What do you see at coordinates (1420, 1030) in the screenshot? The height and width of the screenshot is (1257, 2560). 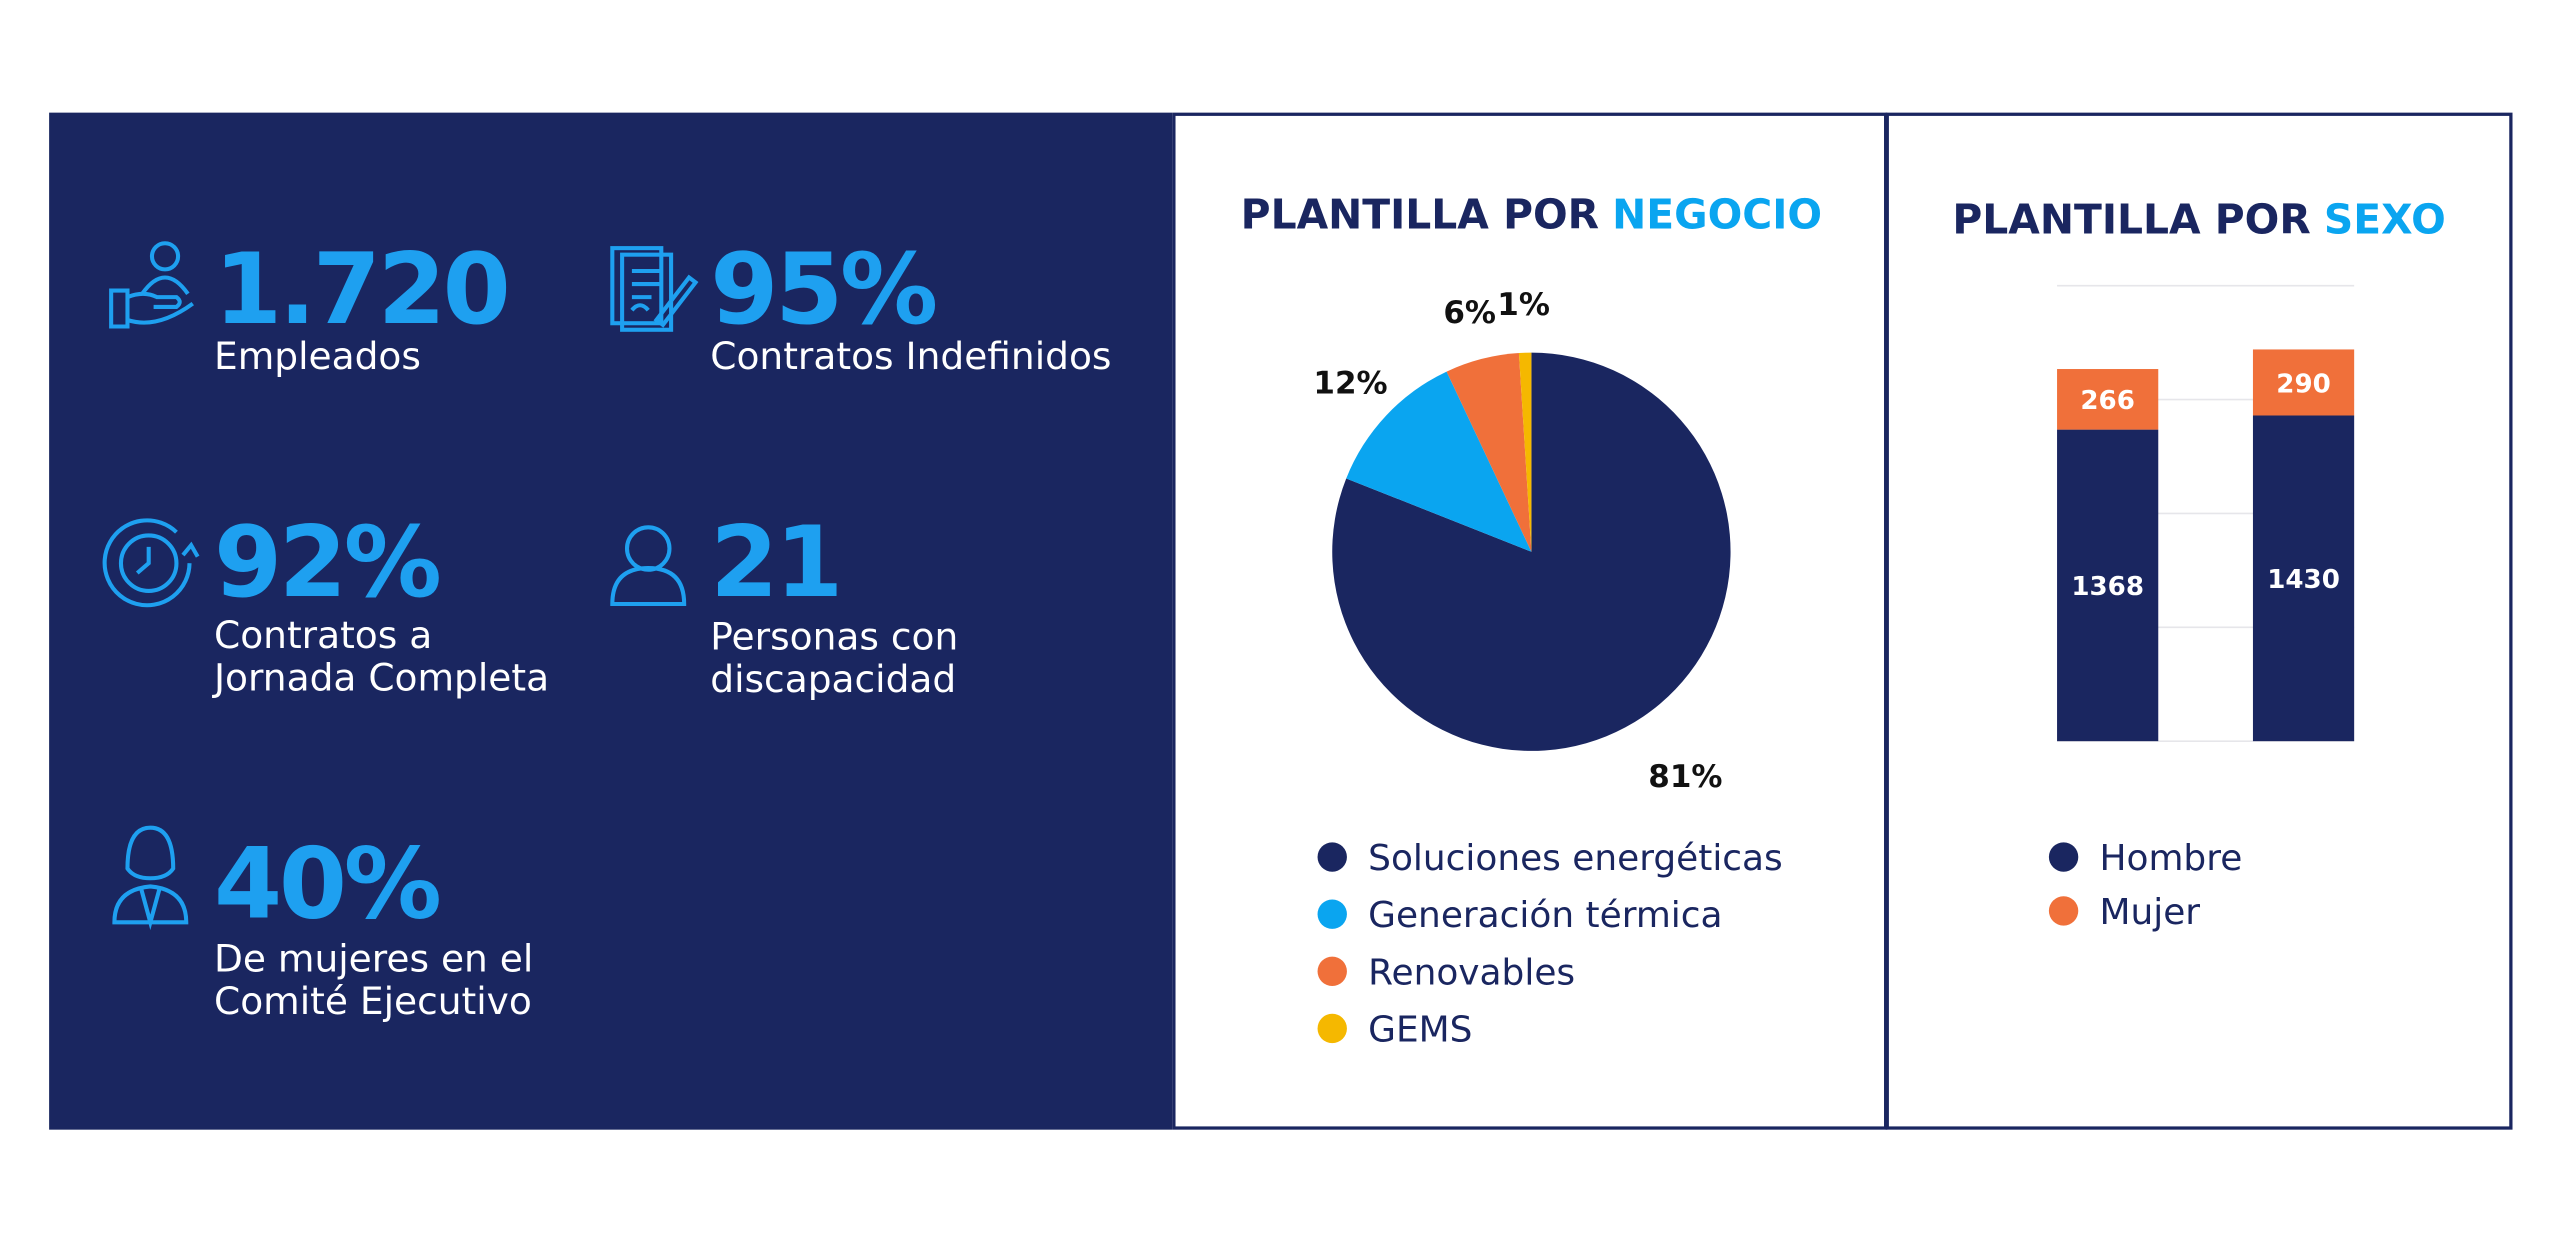 I see `legend-label: GEMS` at bounding box center [1420, 1030].